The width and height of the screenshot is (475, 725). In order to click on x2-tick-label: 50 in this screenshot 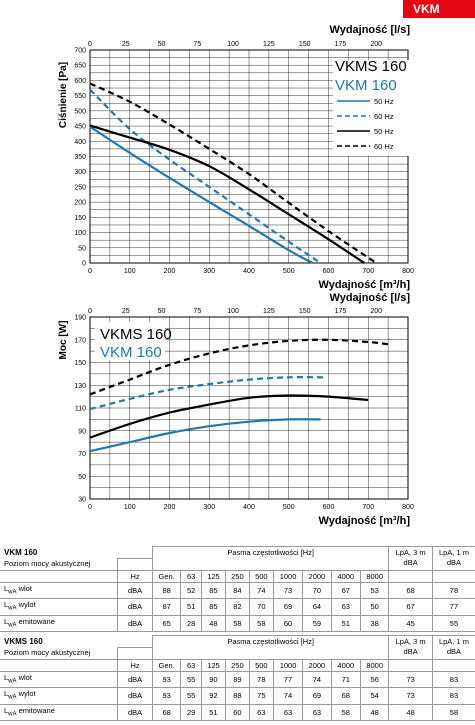, I will do `click(162, 44)`.